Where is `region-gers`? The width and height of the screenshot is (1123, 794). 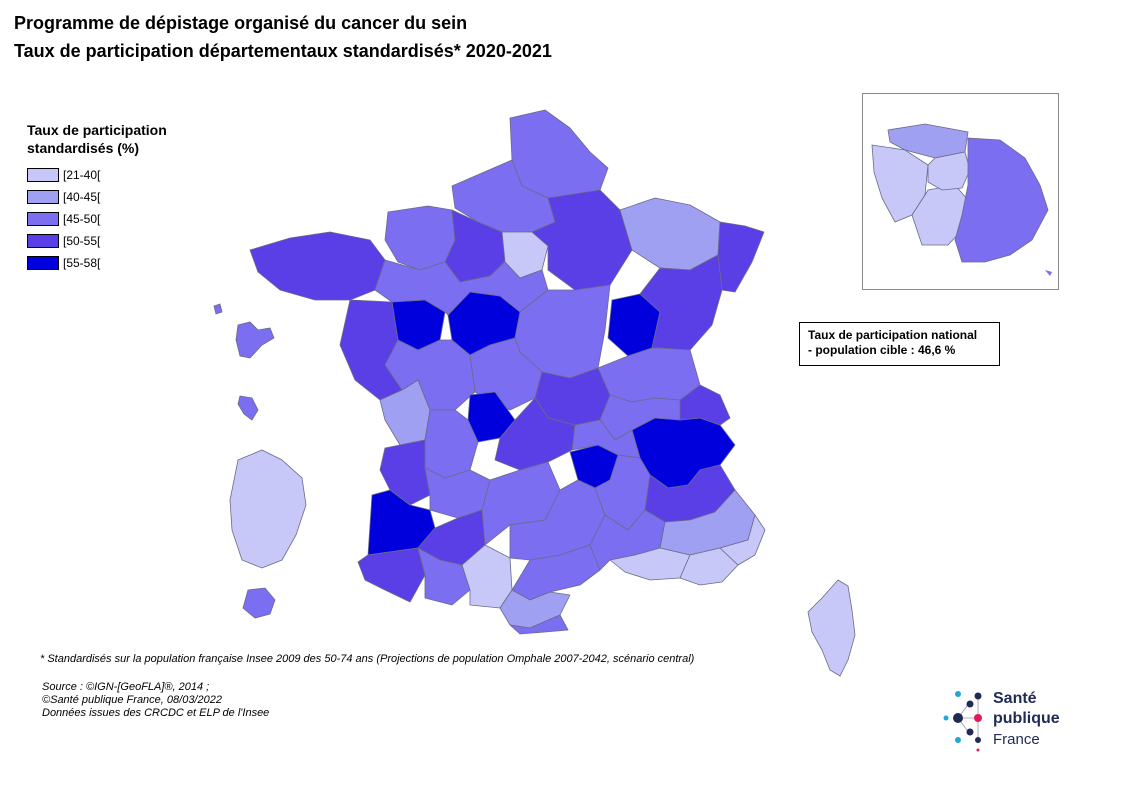
region-gers is located at coordinates (444, 576).